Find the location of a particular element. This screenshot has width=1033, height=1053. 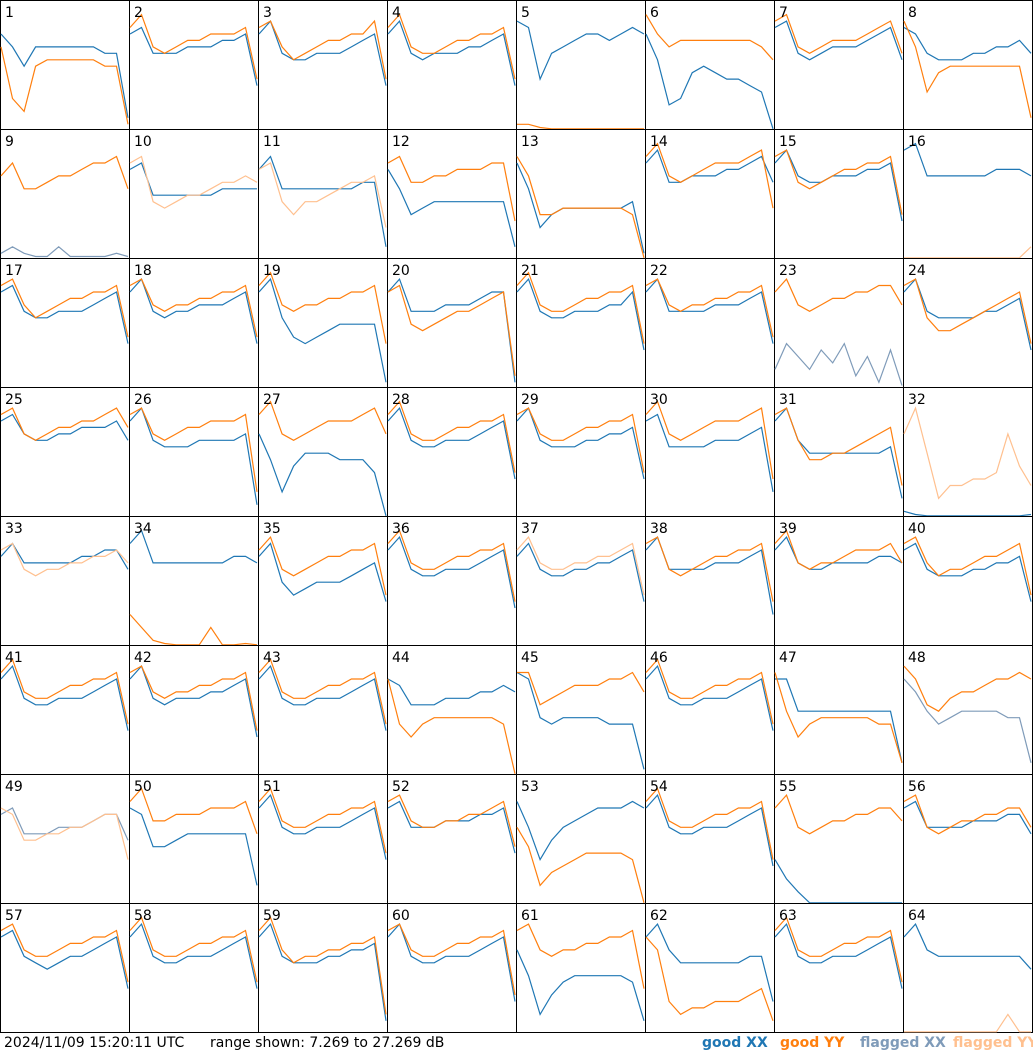

panel-label: 44 is located at coordinates (401, 658).